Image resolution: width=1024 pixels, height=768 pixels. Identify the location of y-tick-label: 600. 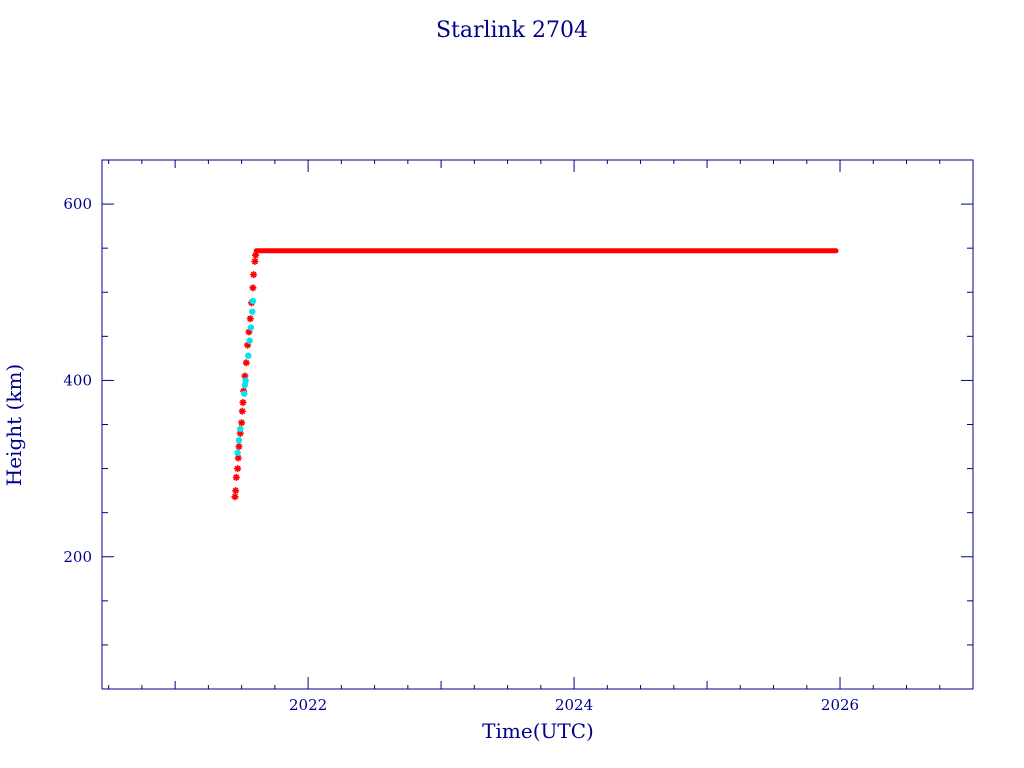
(77, 204).